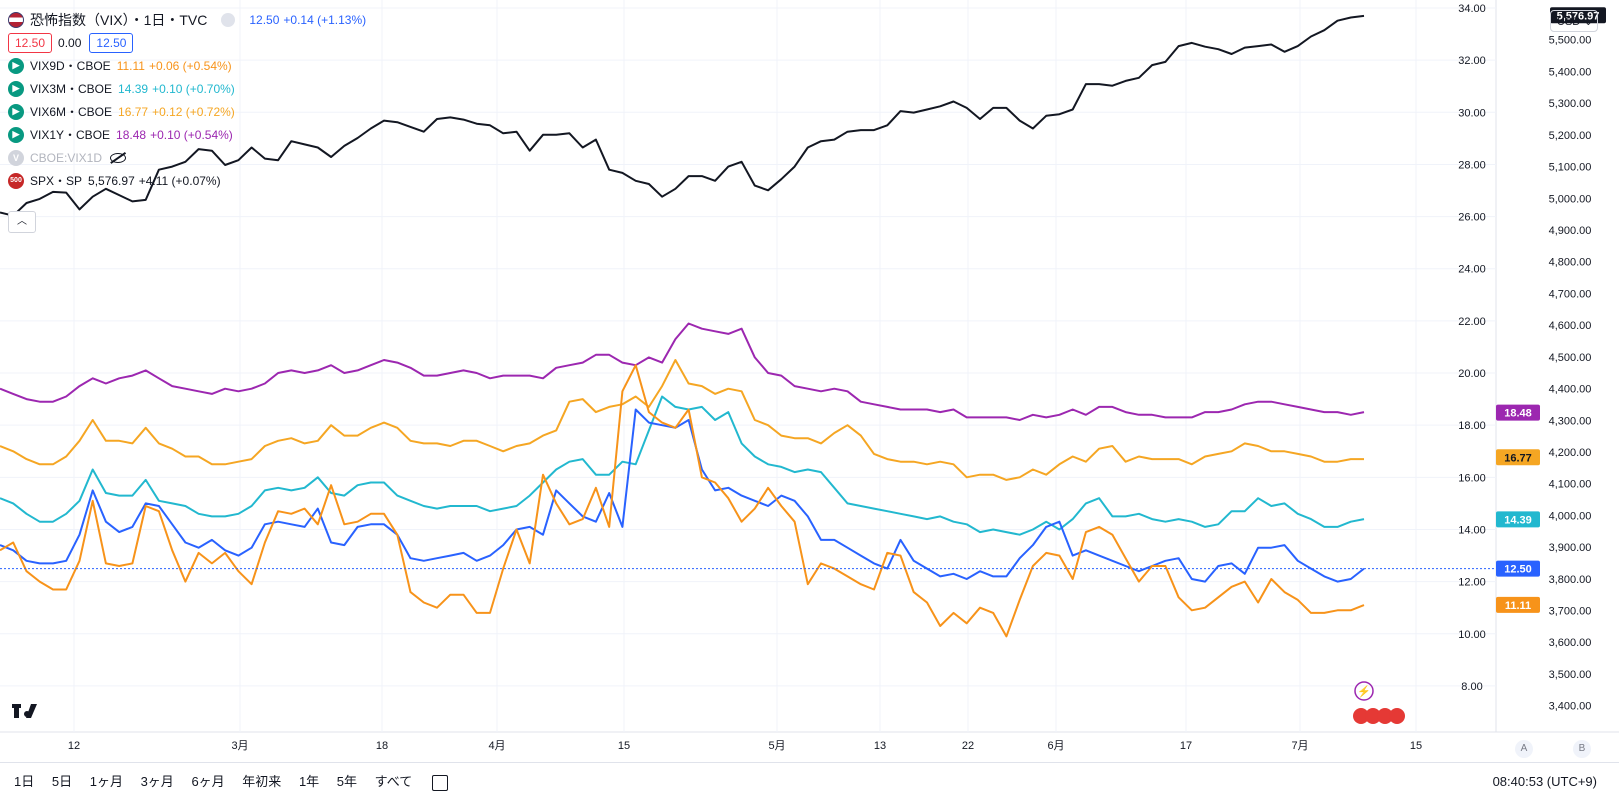 The height and width of the screenshot is (802, 1619). Describe the element at coordinates (66, 157) in the screenshot. I see `legend-symbol: CBOE:VIX1D` at that location.